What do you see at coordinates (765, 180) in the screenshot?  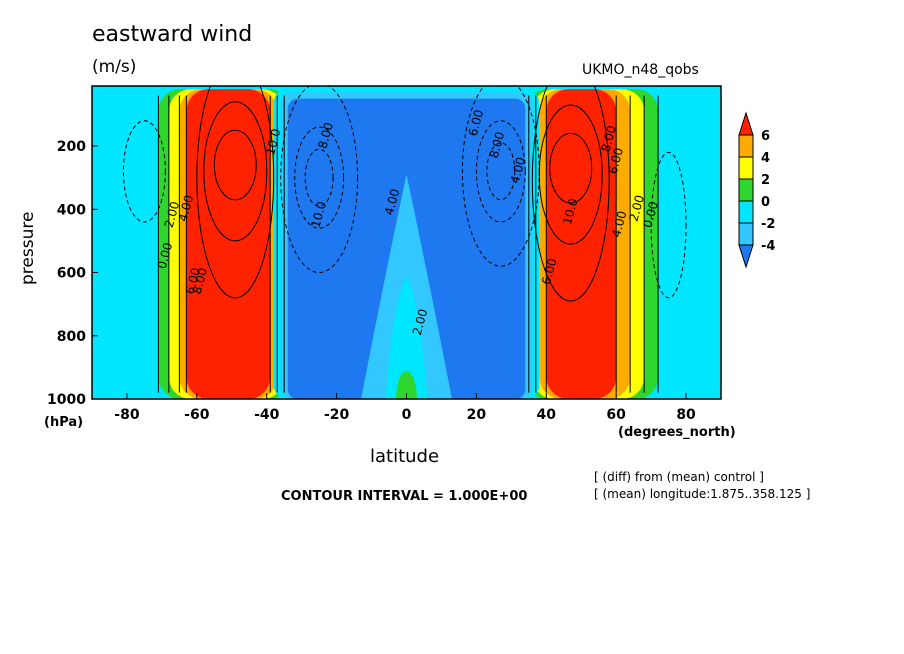 I see `colorbar-level-label: 2` at bounding box center [765, 180].